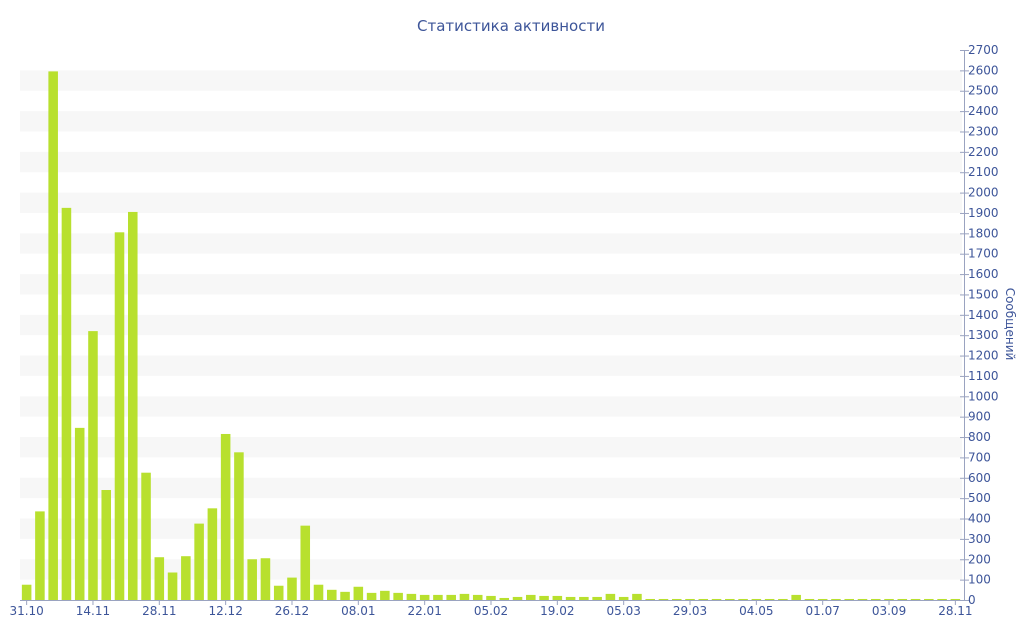 This screenshot has width=1024, height=640. What do you see at coordinates (690, 611) in the screenshot?
I see `x-tick-label: 29.03` at bounding box center [690, 611].